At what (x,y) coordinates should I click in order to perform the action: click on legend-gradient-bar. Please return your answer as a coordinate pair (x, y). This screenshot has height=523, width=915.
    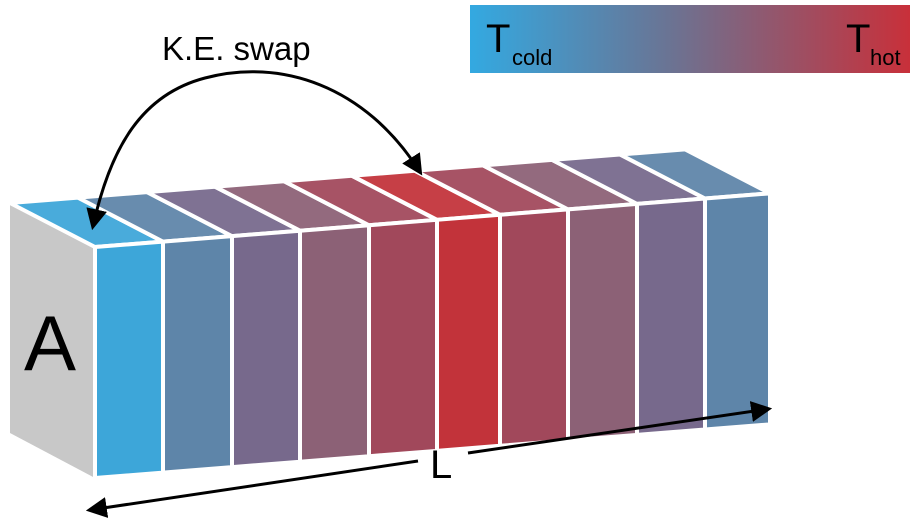
    Looking at the image, I should click on (690, 39).